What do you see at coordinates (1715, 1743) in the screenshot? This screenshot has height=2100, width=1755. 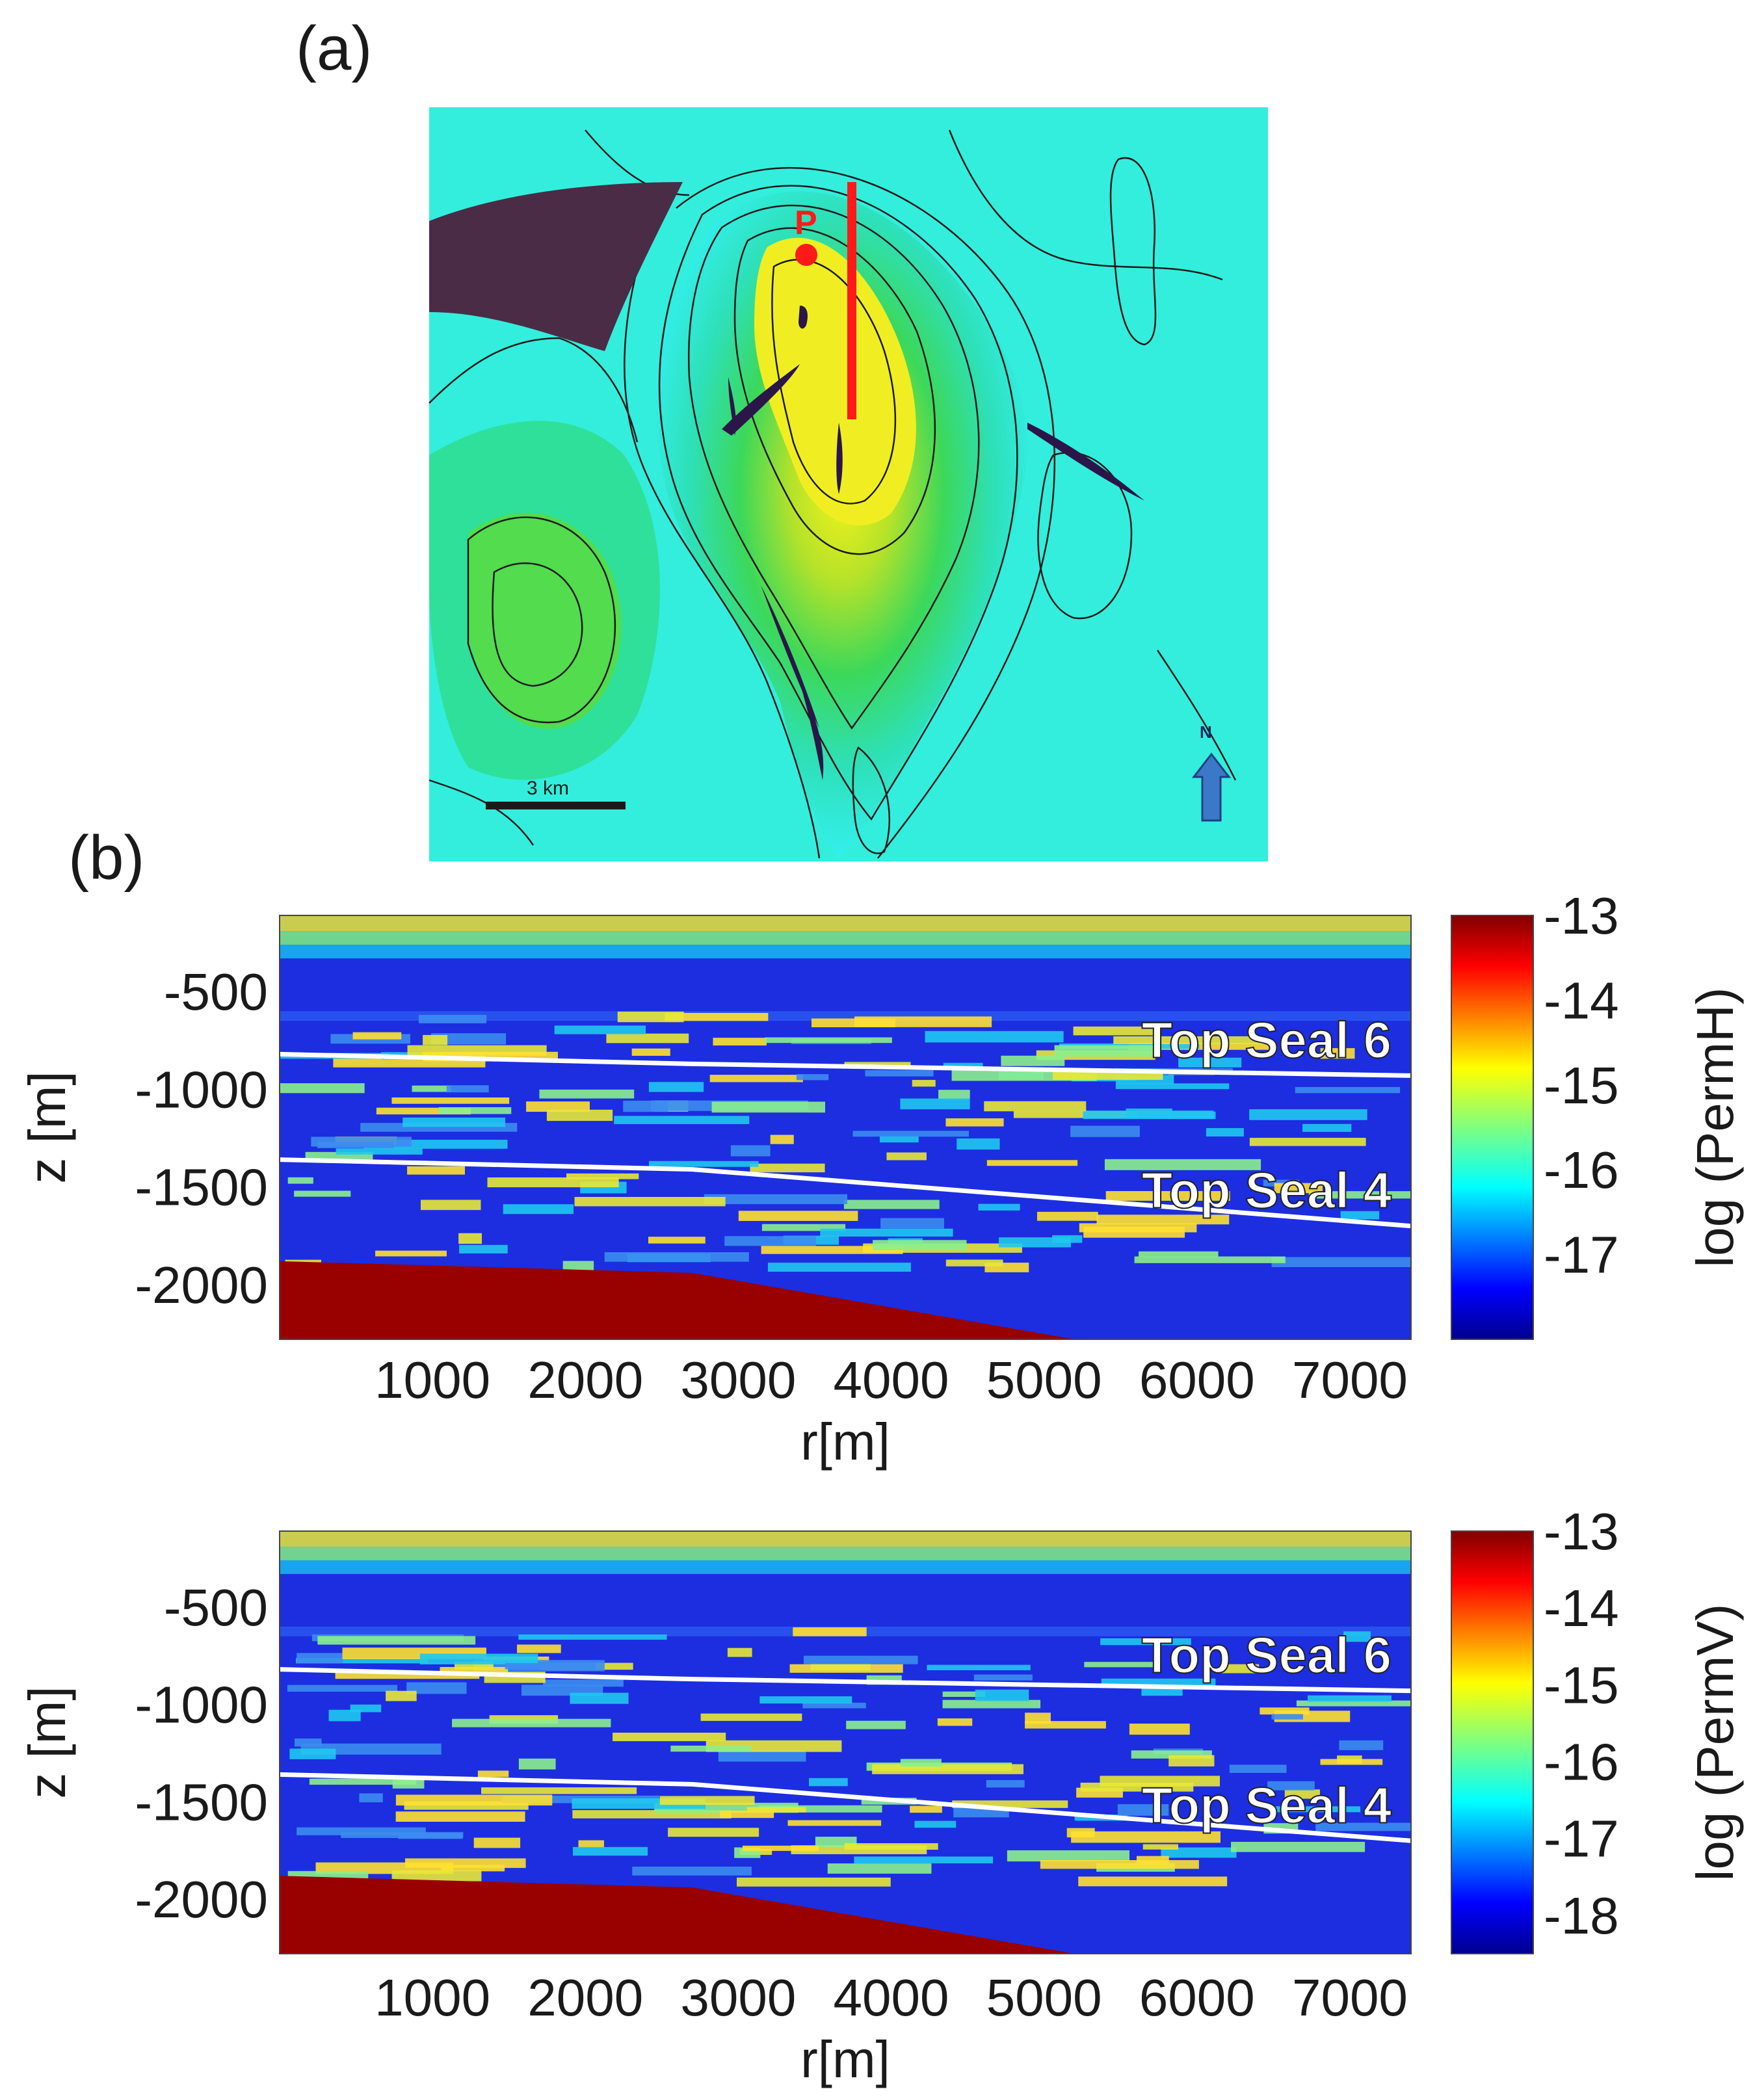 I see `colorbar-label: log (PermV)` at bounding box center [1715, 1743].